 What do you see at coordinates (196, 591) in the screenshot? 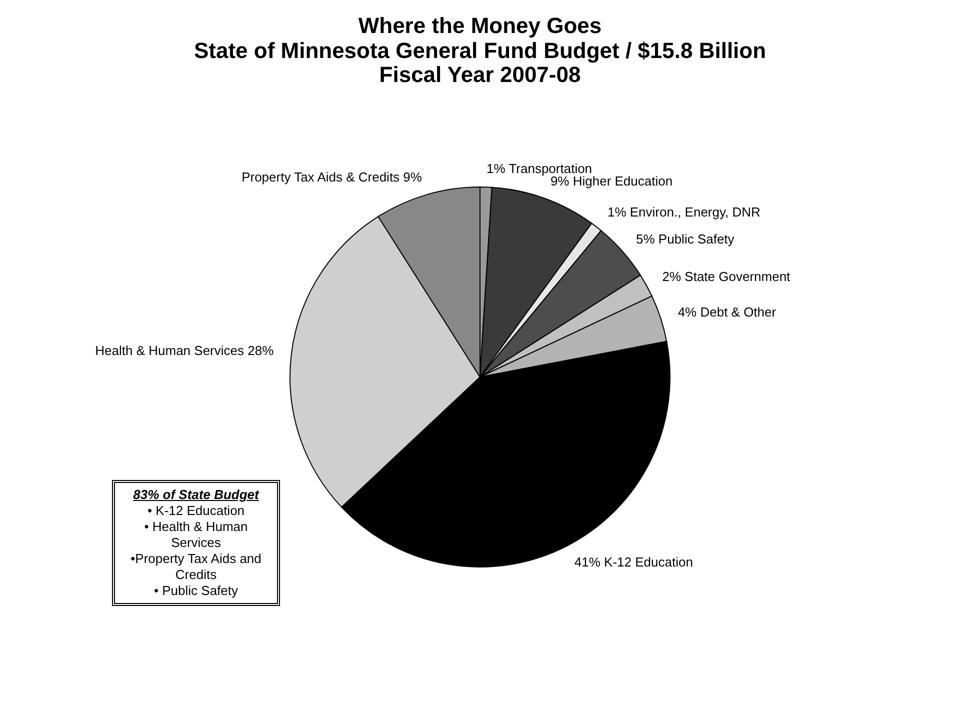
I see `text: • Public Safety` at bounding box center [196, 591].